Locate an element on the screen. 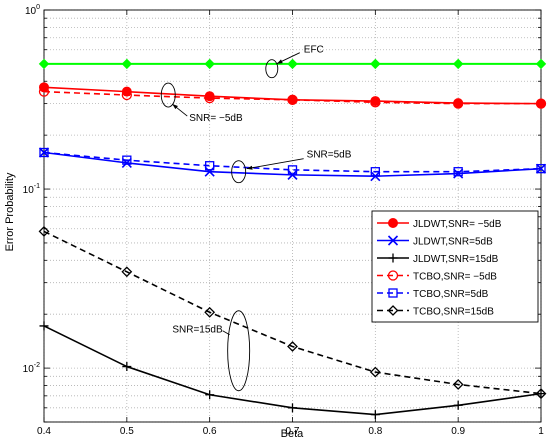 This screenshot has height=442, width=550. annotation-efc: EFC is located at coordinates (294, 62).